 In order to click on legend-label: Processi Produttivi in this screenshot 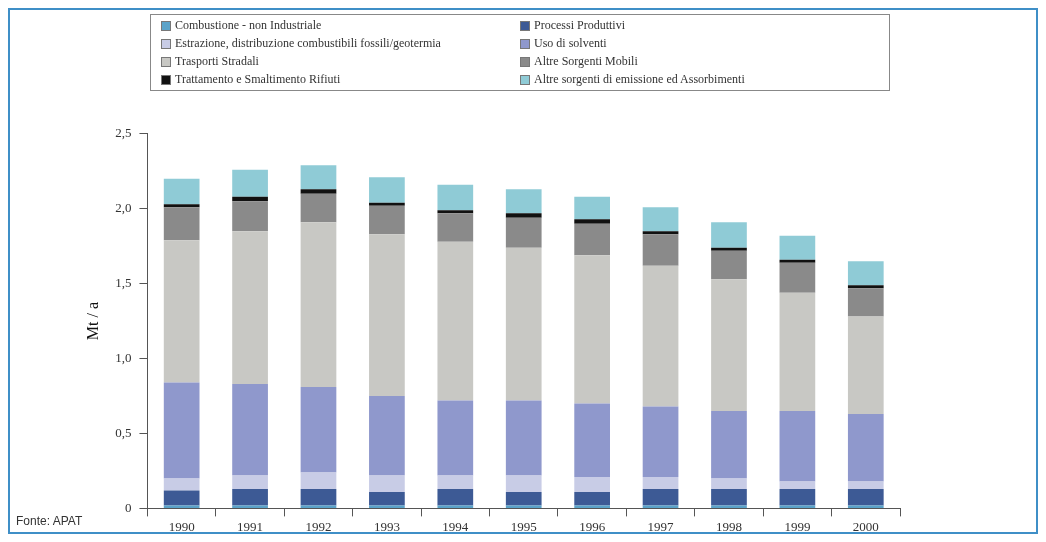, I will do `click(580, 25)`.